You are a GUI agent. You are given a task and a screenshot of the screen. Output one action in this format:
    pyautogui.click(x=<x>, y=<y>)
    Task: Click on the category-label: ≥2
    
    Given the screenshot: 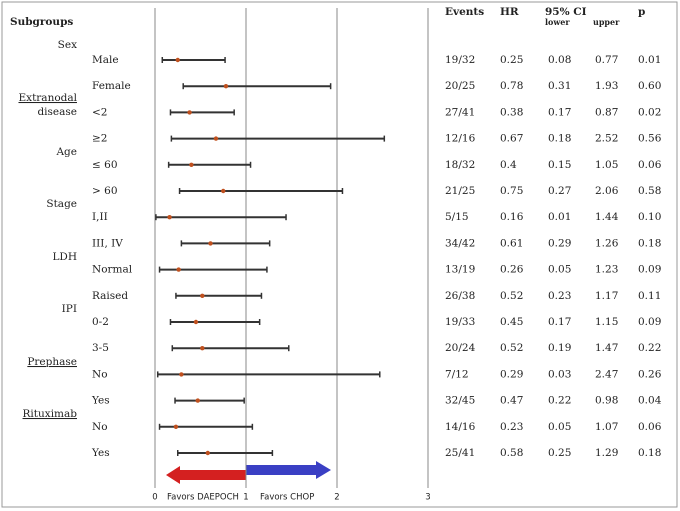 What is the action you would take?
    pyautogui.click(x=99, y=139)
    